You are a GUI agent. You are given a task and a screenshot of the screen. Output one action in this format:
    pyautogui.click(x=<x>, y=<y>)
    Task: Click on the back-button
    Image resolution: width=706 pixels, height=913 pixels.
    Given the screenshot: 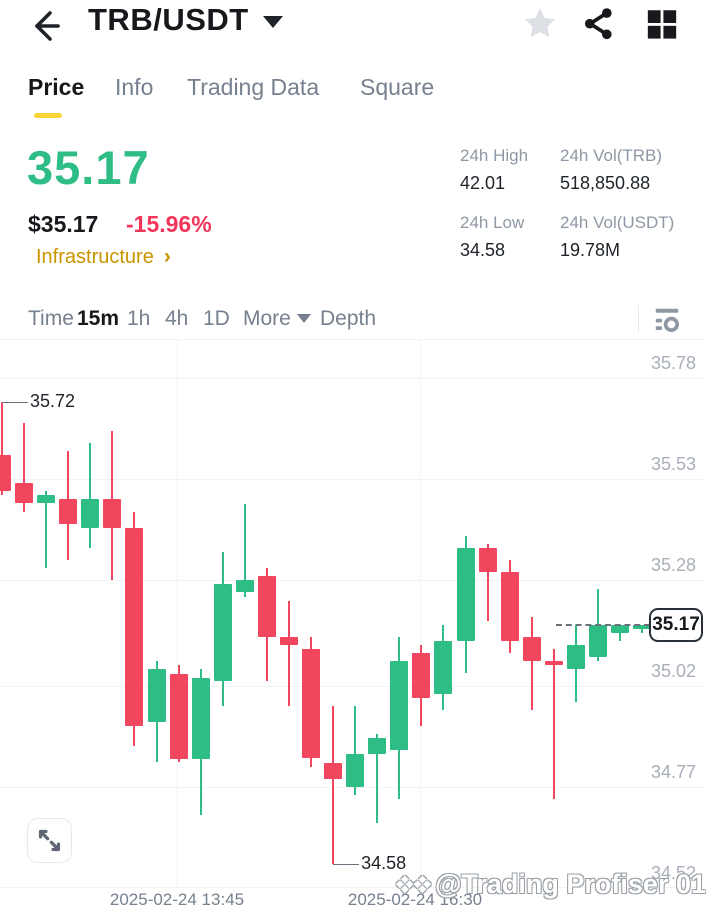 What is the action you would take?
    pyautogui.click(x=44, y=26)
    